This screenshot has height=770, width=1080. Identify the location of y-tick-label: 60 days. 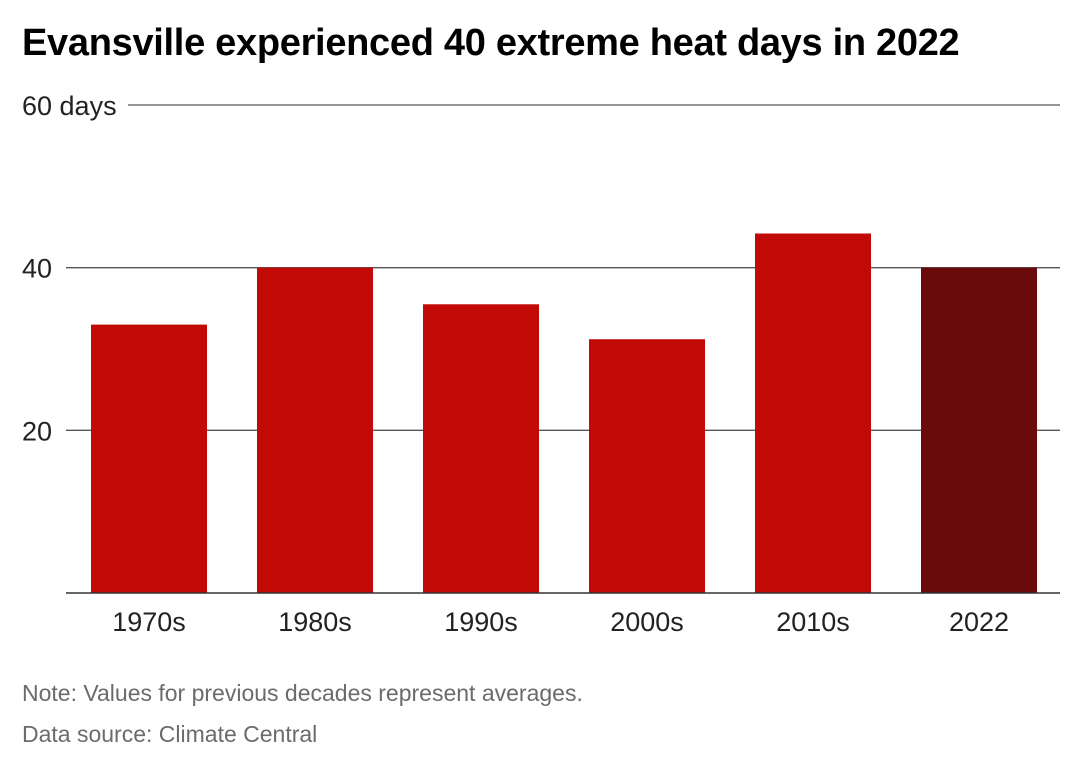
(69, 106).